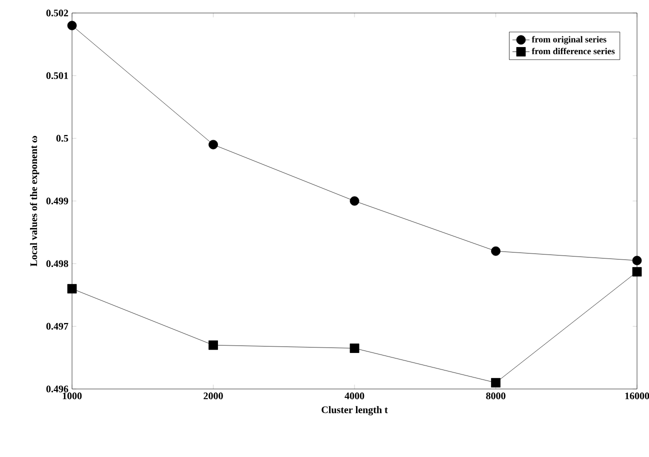 Image resolution: width=649 pixels, height=457 pixels. What do you see at coordinates (57, 264) in the screenshot?
I see `y-tick-label: 0.498` at bounding box center [57, 264].